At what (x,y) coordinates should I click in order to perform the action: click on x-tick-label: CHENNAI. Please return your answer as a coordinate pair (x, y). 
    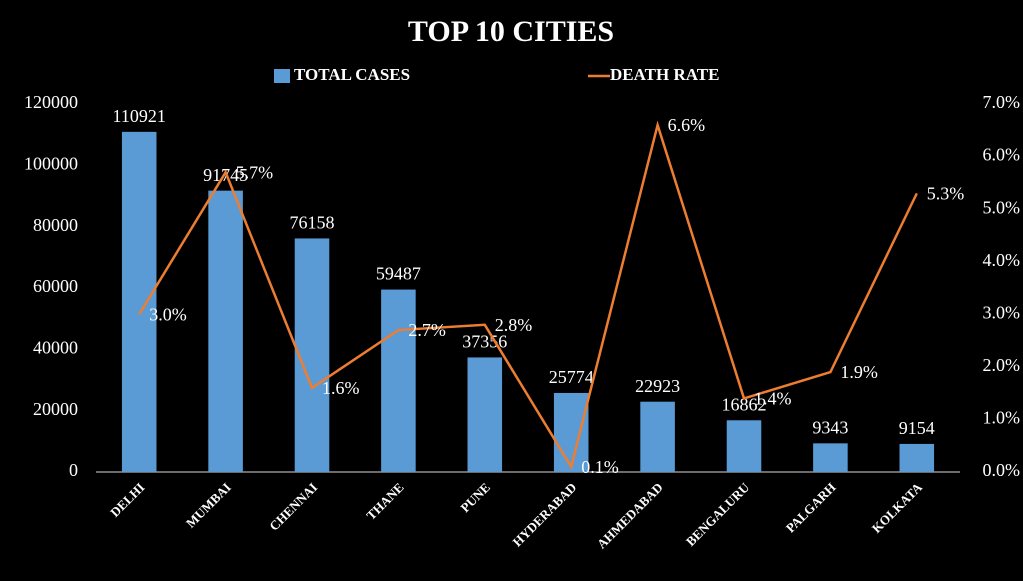
    Looking at the image, I should click on (293, 507).